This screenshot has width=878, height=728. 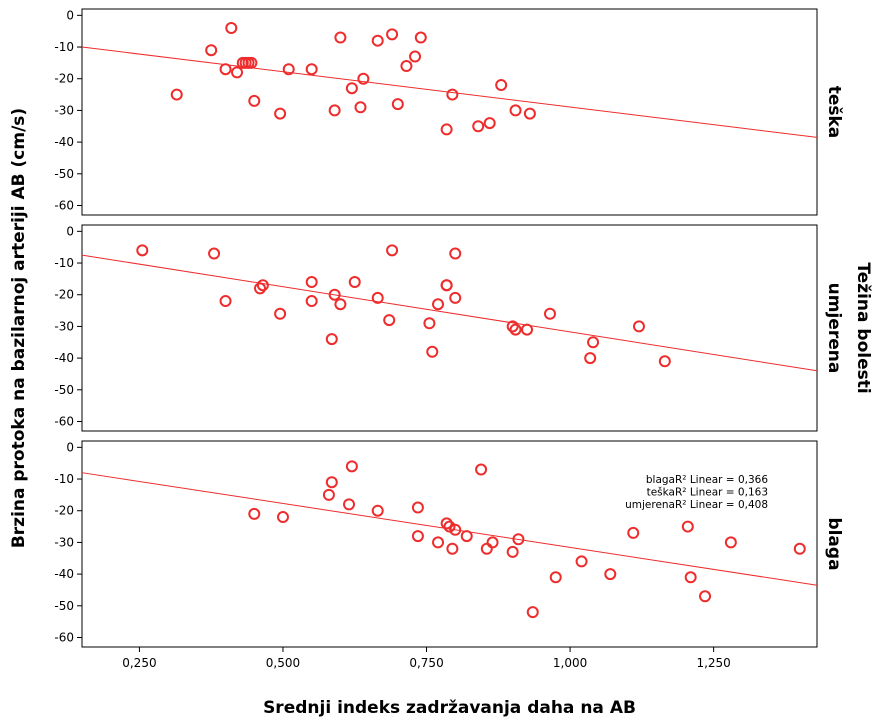 I want to click on r2-legend-entry: umjerenaR² Linear = 0,408, so click(x=696, y=505).